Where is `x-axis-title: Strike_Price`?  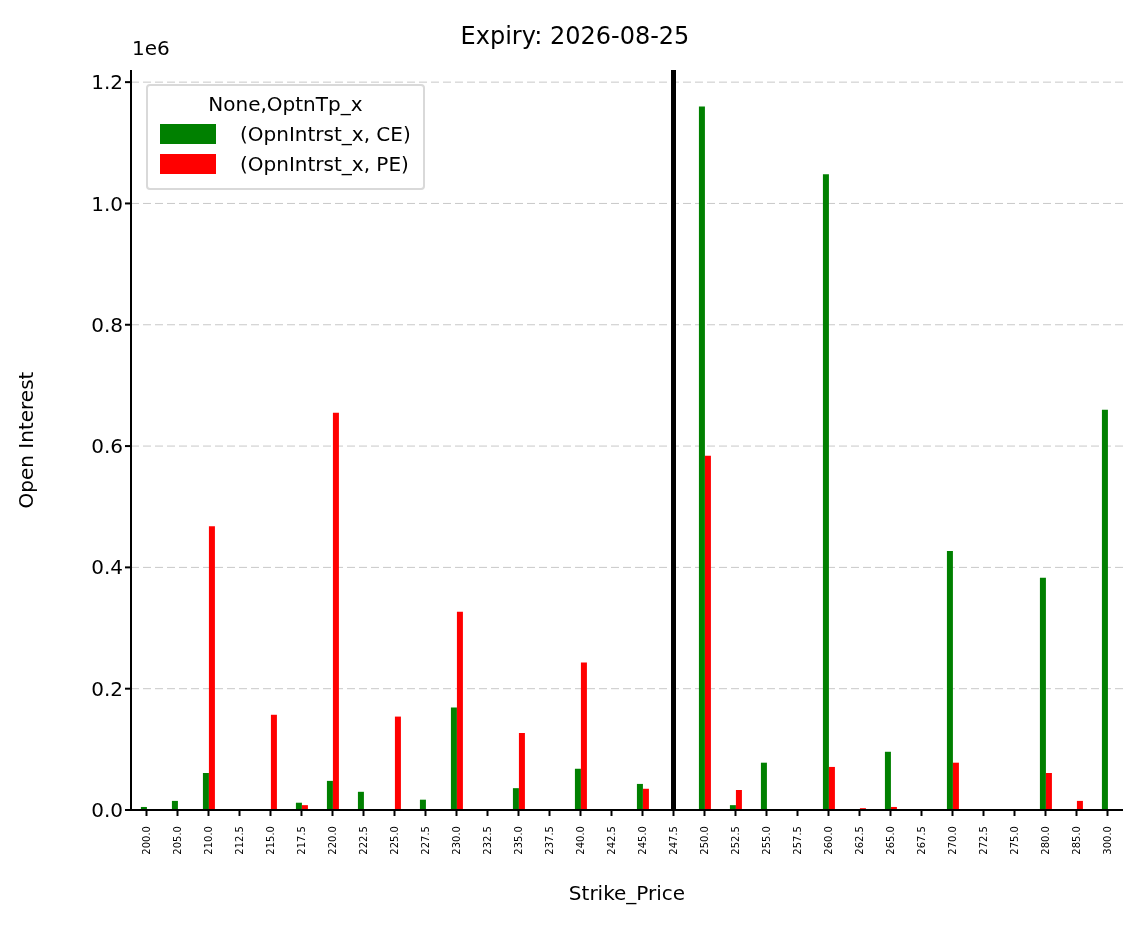
x-axis-title: Strike_Price is located at coordinates (627, 893).